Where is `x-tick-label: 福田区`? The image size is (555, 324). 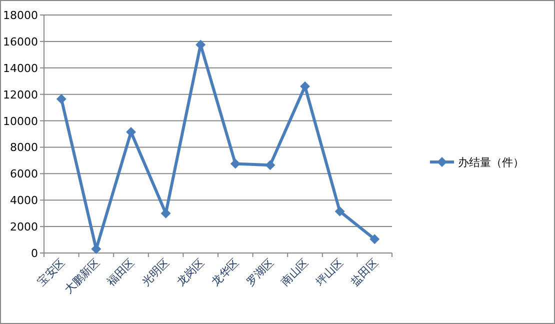 x-tick-label: 福田区 is located at coordinates (121, 272).